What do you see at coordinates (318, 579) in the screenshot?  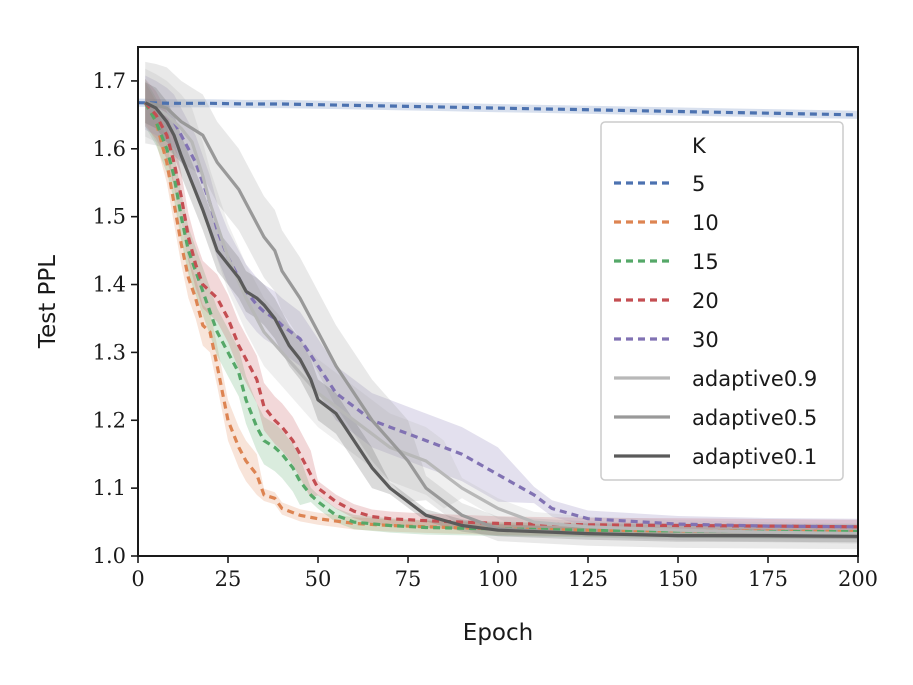 I see `x-tick-label: 50` at bounding box center [318, 579].